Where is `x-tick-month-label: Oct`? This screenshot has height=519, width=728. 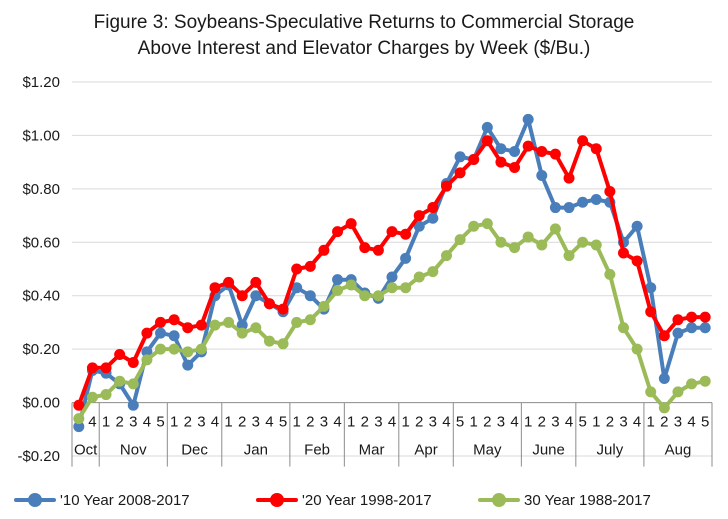
x-tick-month-label: Oct is located at coordinates (86, 450).